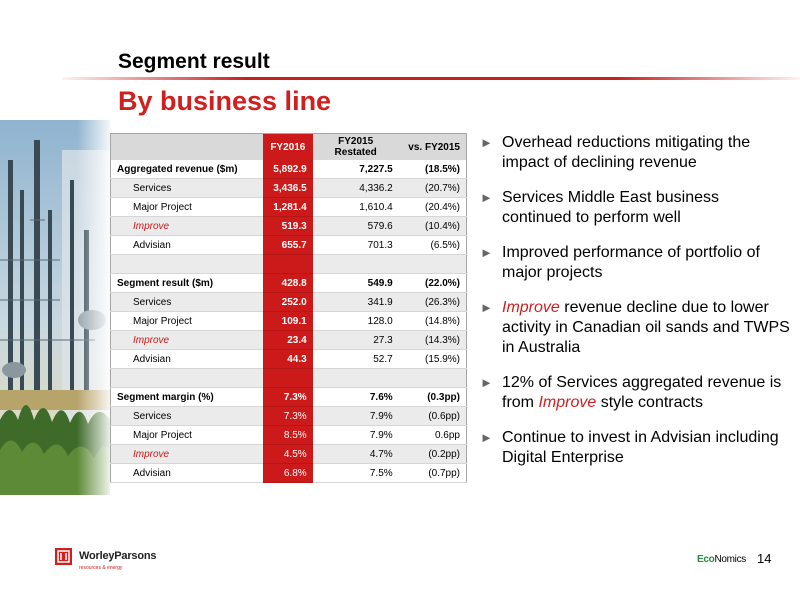 Image resolution: width=800 pixels, height=600 pixels. What do you see at coordinates (432, 397) in the screenshot?
I see `cell-vs-fy2015: (0.3pp)` at bounding box center [432, 397].